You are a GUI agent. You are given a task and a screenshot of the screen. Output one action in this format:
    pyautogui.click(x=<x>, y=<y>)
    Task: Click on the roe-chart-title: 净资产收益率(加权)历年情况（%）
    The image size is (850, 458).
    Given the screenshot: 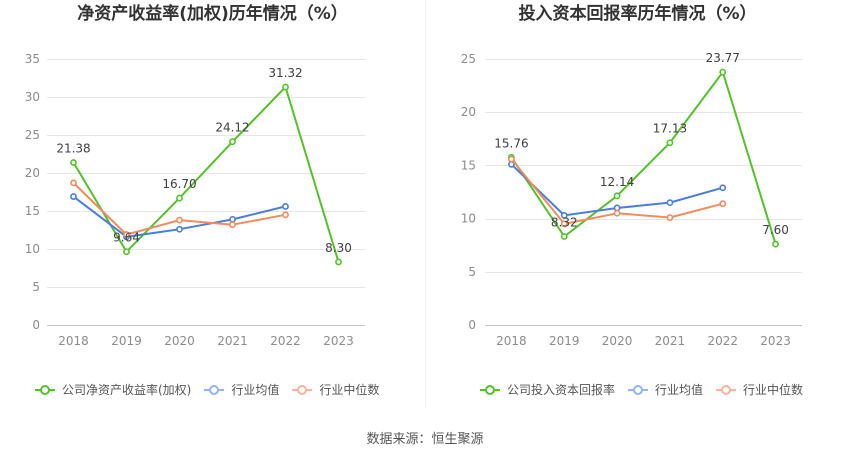 What is the action you would take?
    pyautogui.click(x=212, y=14)
    